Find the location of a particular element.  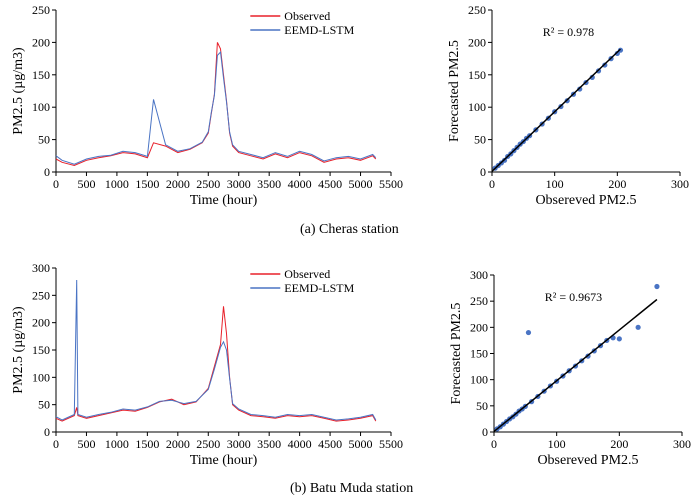

caption-b: (b) Batu Muda station is located at coordinates (351, 488).